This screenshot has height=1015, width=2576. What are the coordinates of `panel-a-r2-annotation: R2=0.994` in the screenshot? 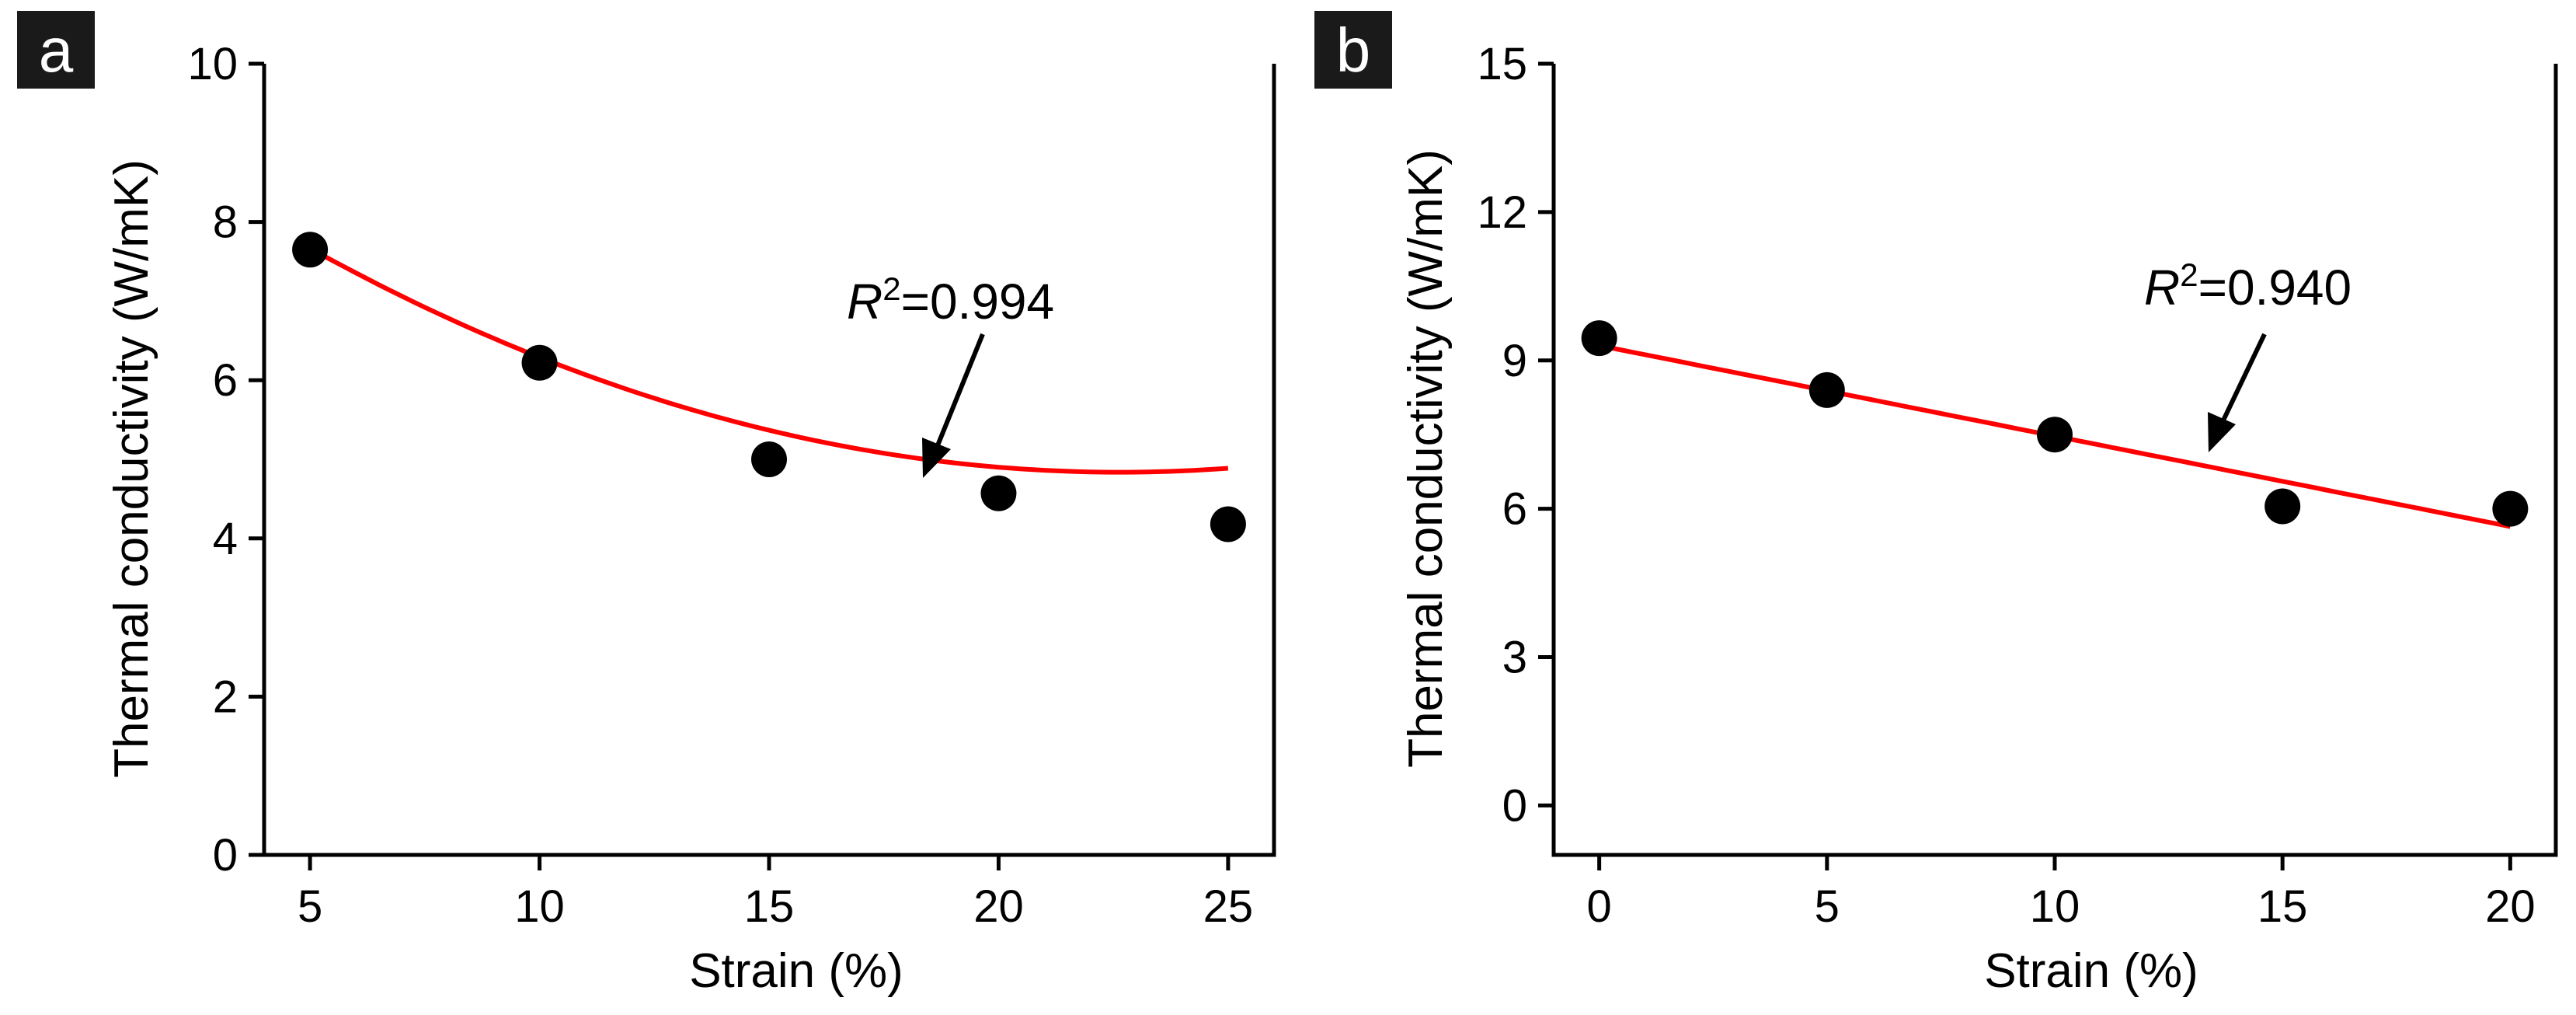 It's located at (951, 374).